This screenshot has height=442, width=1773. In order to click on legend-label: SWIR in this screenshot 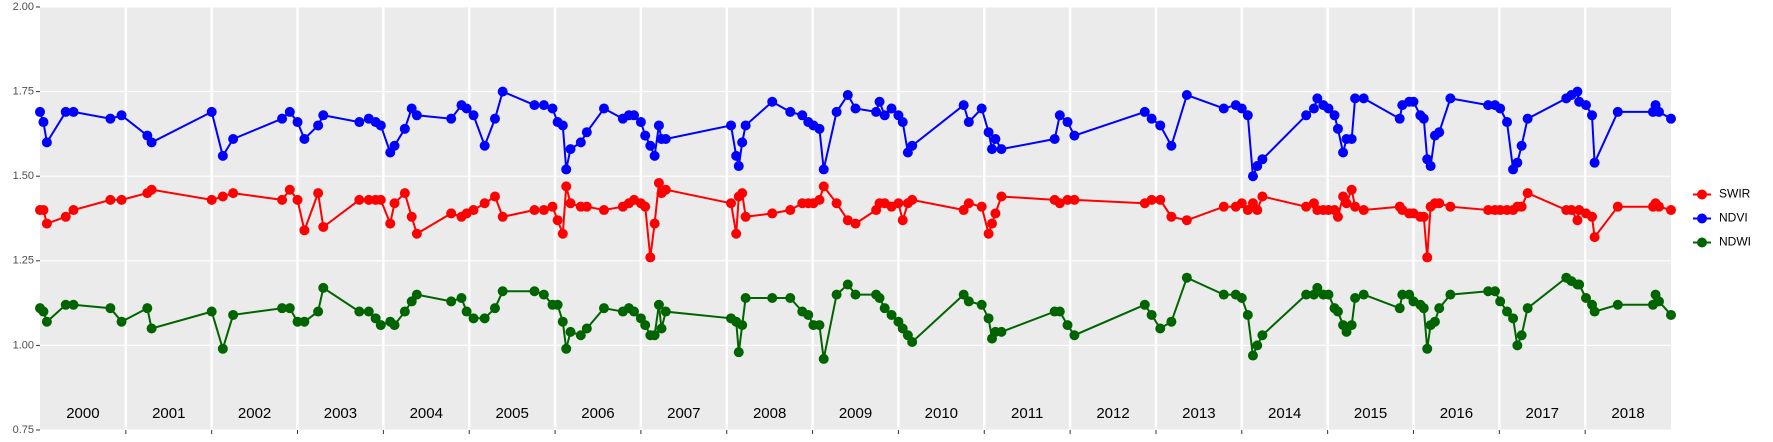, I will do `click(1735, 194)`.